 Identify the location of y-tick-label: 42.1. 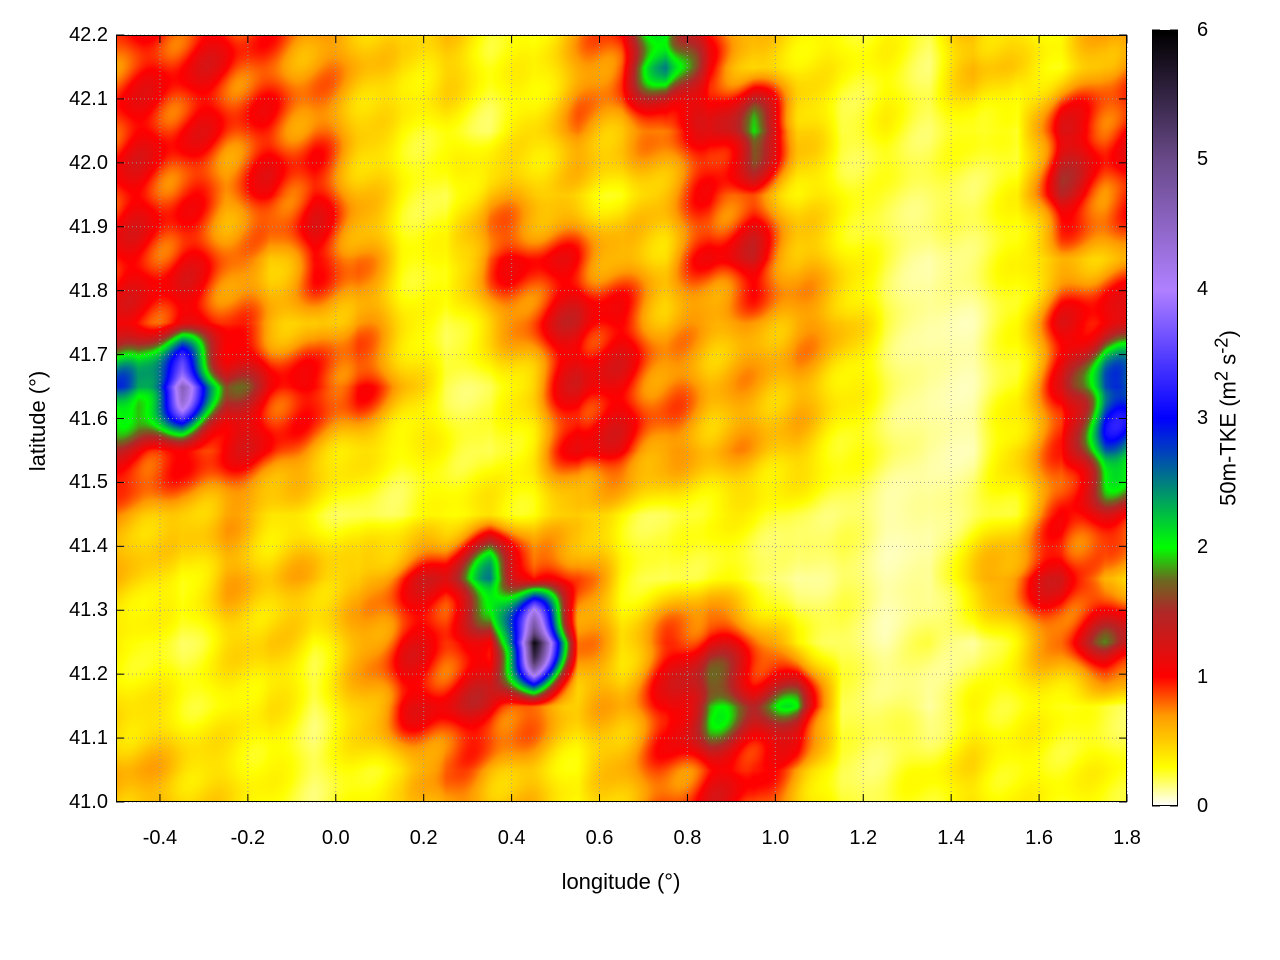
(88, 98).